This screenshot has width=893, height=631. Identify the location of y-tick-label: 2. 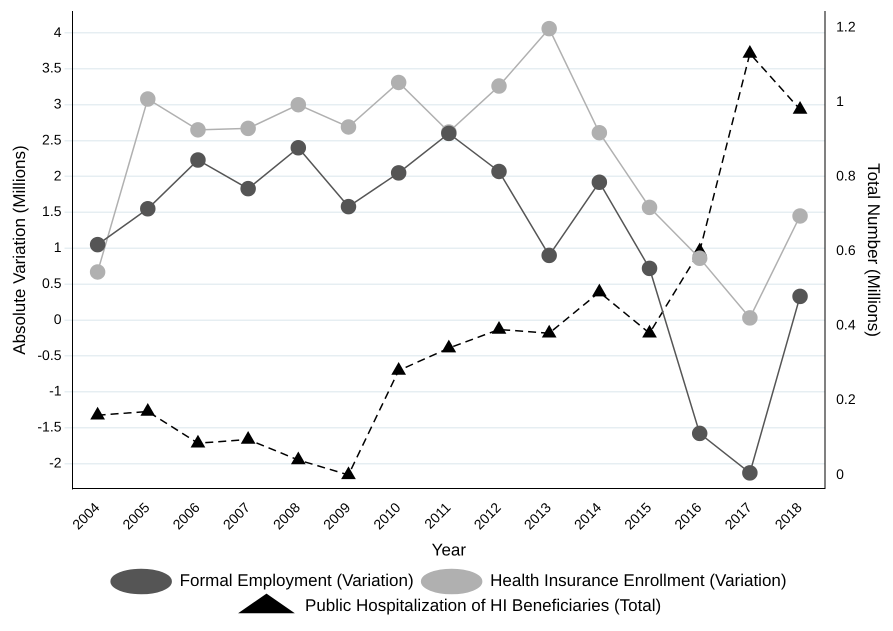
(58, 175).